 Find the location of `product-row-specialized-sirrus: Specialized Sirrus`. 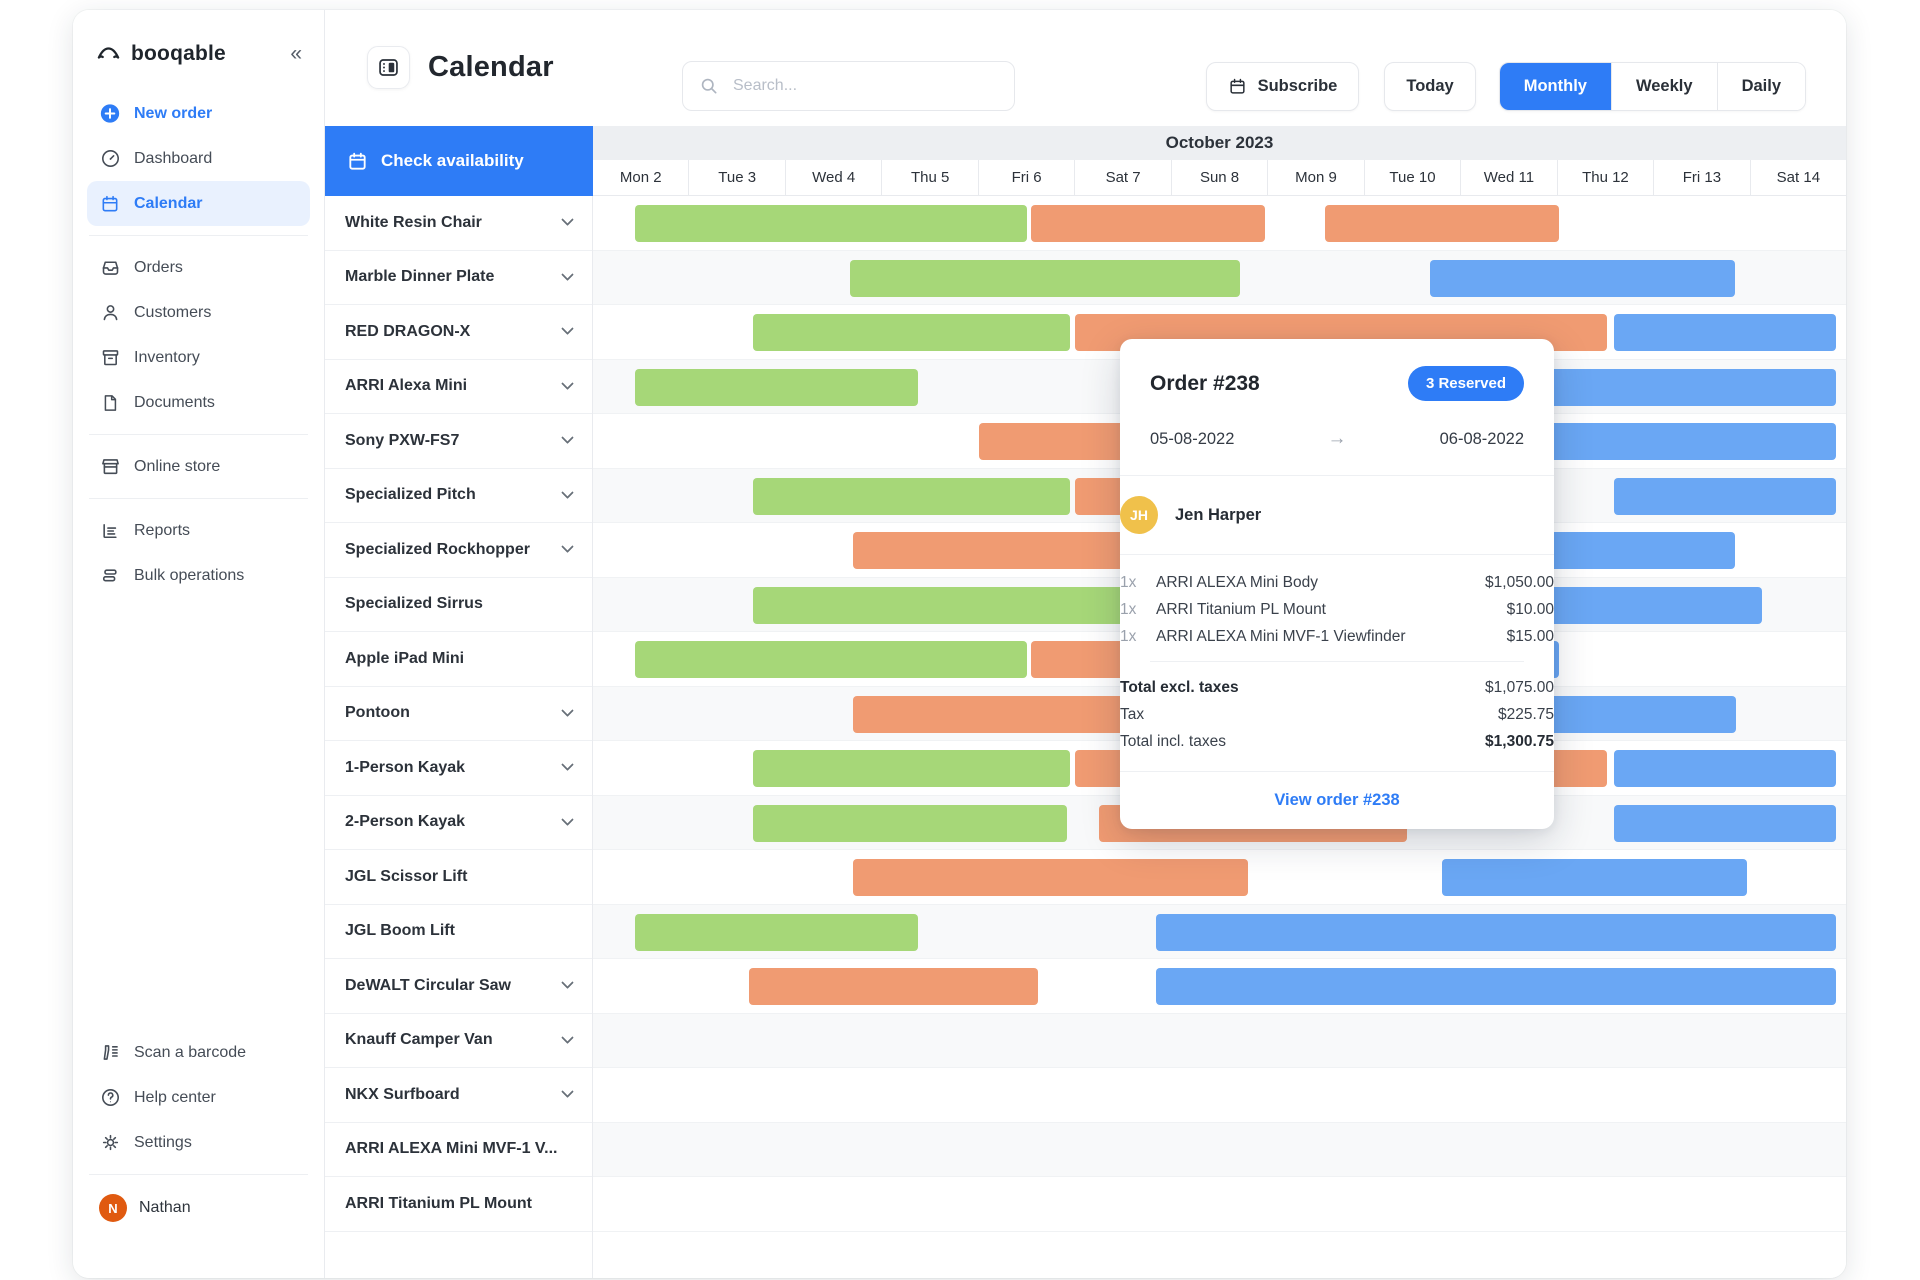

product-row-specialized-sirrus: Specialized Sirrus is located at coordinates (458, 604).